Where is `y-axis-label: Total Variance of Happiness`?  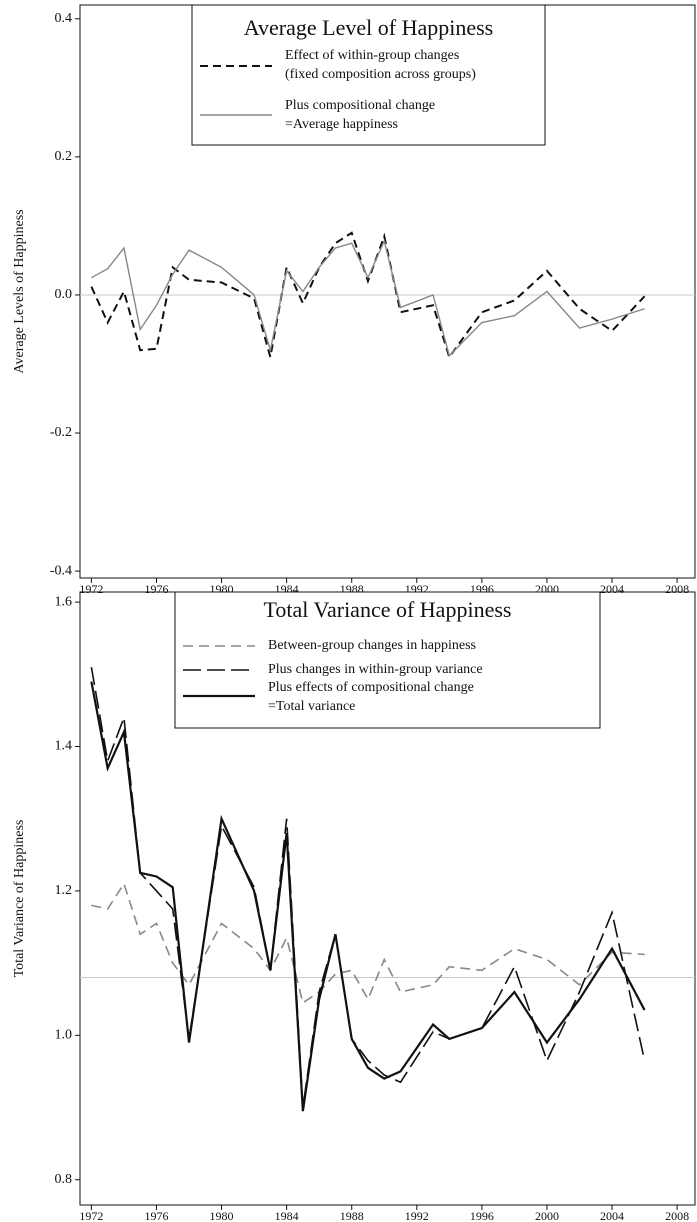
y-axis-label: Total Variance of Happiness is located at coordinates (19, 899).